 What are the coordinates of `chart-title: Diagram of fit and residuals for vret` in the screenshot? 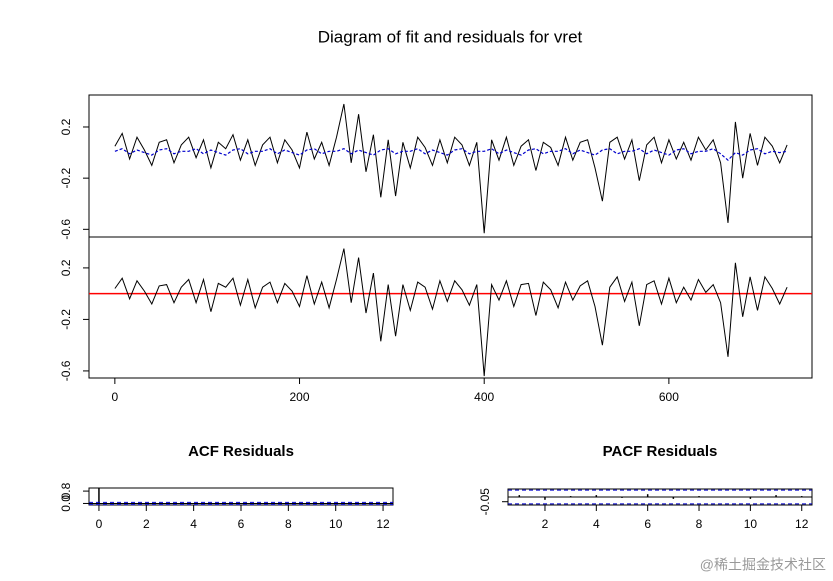 It's located at (450, 36).